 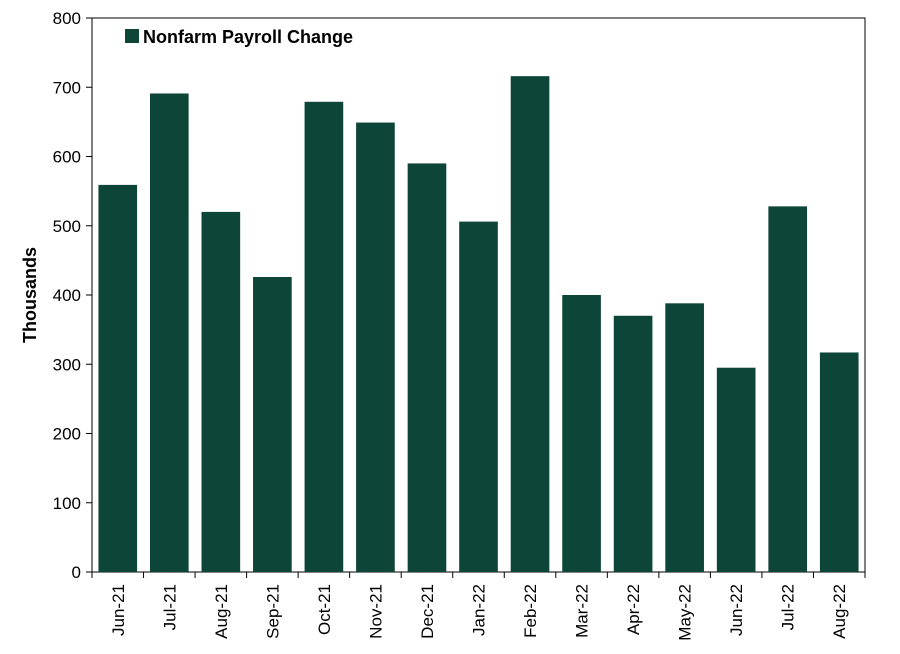 I want to click on x-tick-label: Mar-22, so click(x=582, y=611).